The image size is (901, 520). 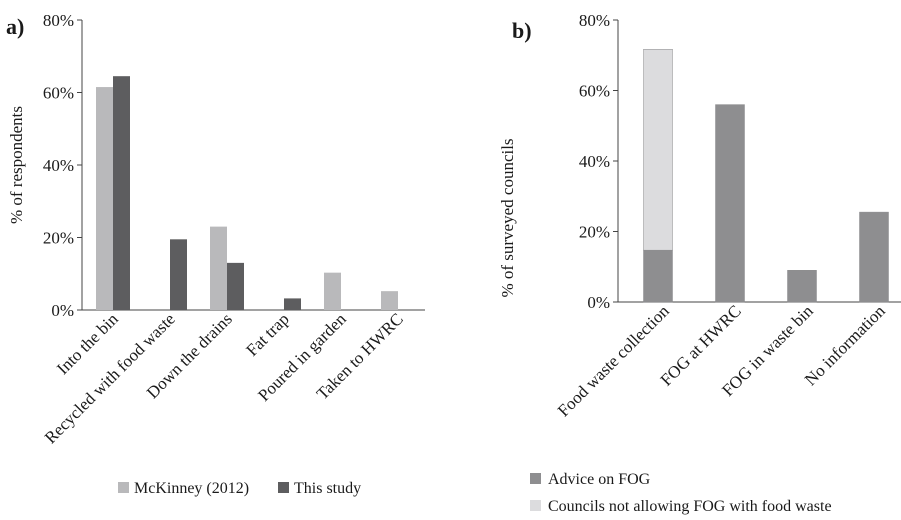 I want to click on bar-this-study-fat-trap, so click(x=292, y=304).